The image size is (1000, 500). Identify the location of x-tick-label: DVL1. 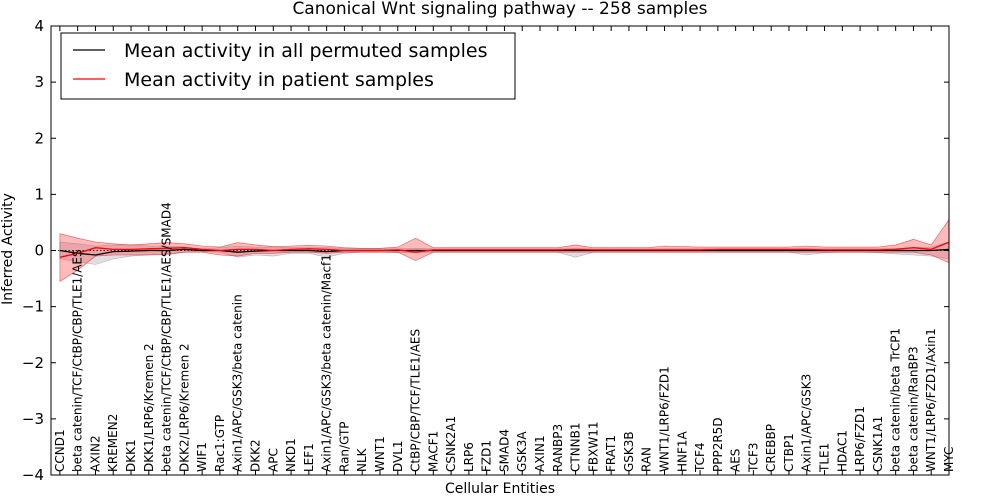
(398, 456).